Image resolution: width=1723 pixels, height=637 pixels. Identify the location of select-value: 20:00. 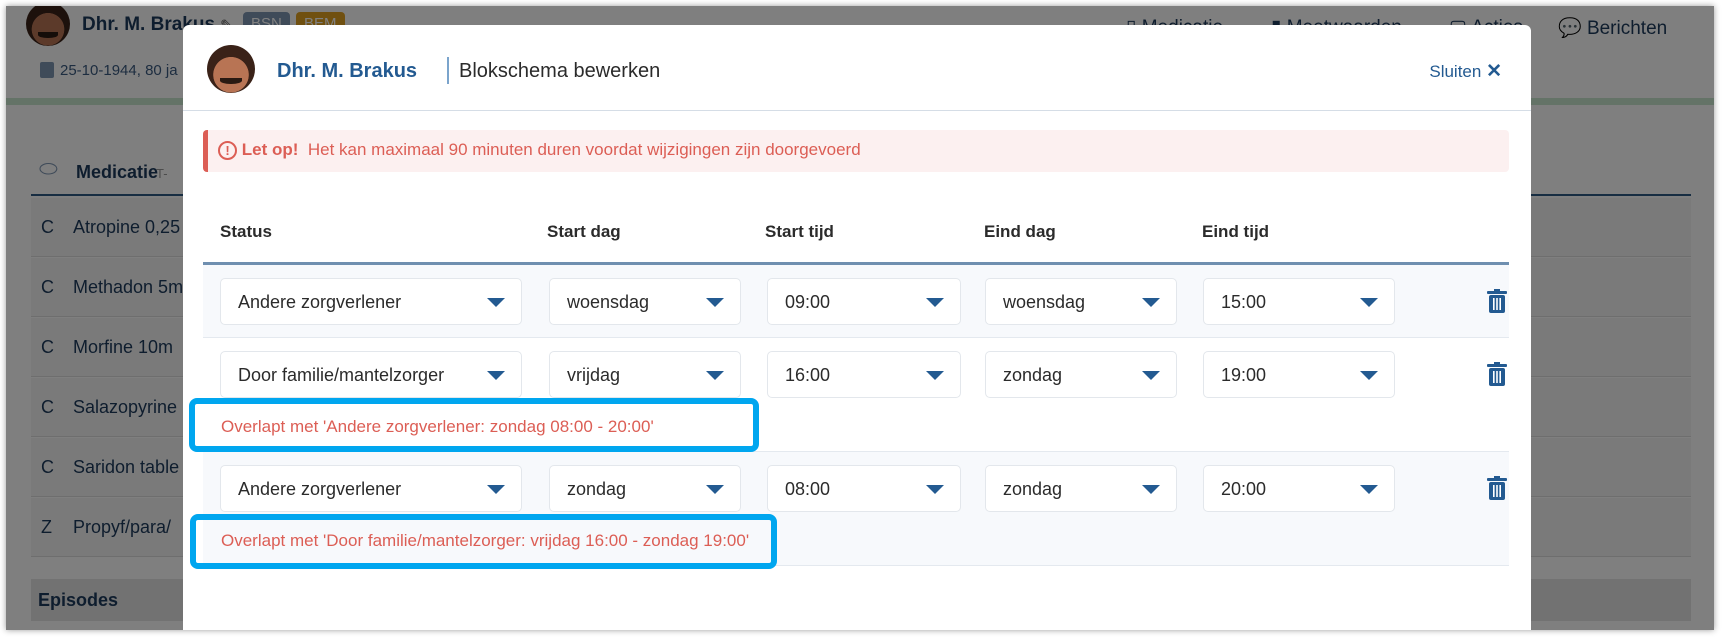
(1244, 489).